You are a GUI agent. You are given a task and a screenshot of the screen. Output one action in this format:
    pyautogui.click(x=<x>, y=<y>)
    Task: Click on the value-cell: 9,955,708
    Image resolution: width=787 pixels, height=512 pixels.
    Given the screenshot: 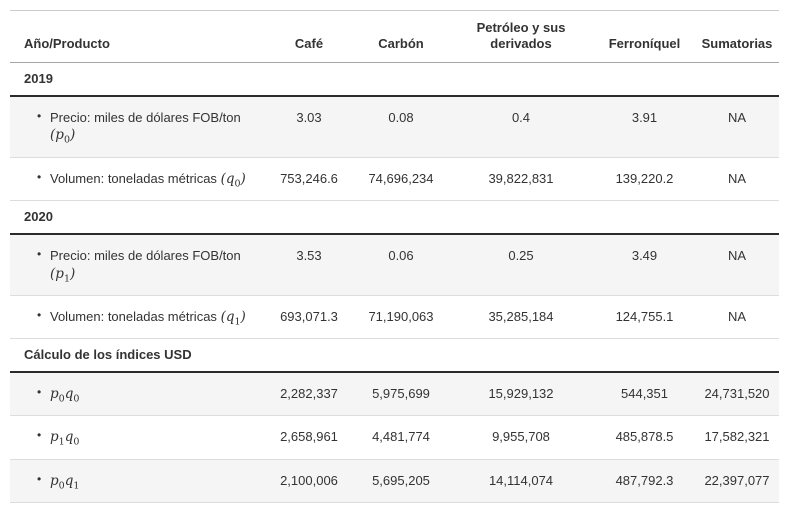 What is the action you would take?
    pyautogui.click(x=521, y=437)
    